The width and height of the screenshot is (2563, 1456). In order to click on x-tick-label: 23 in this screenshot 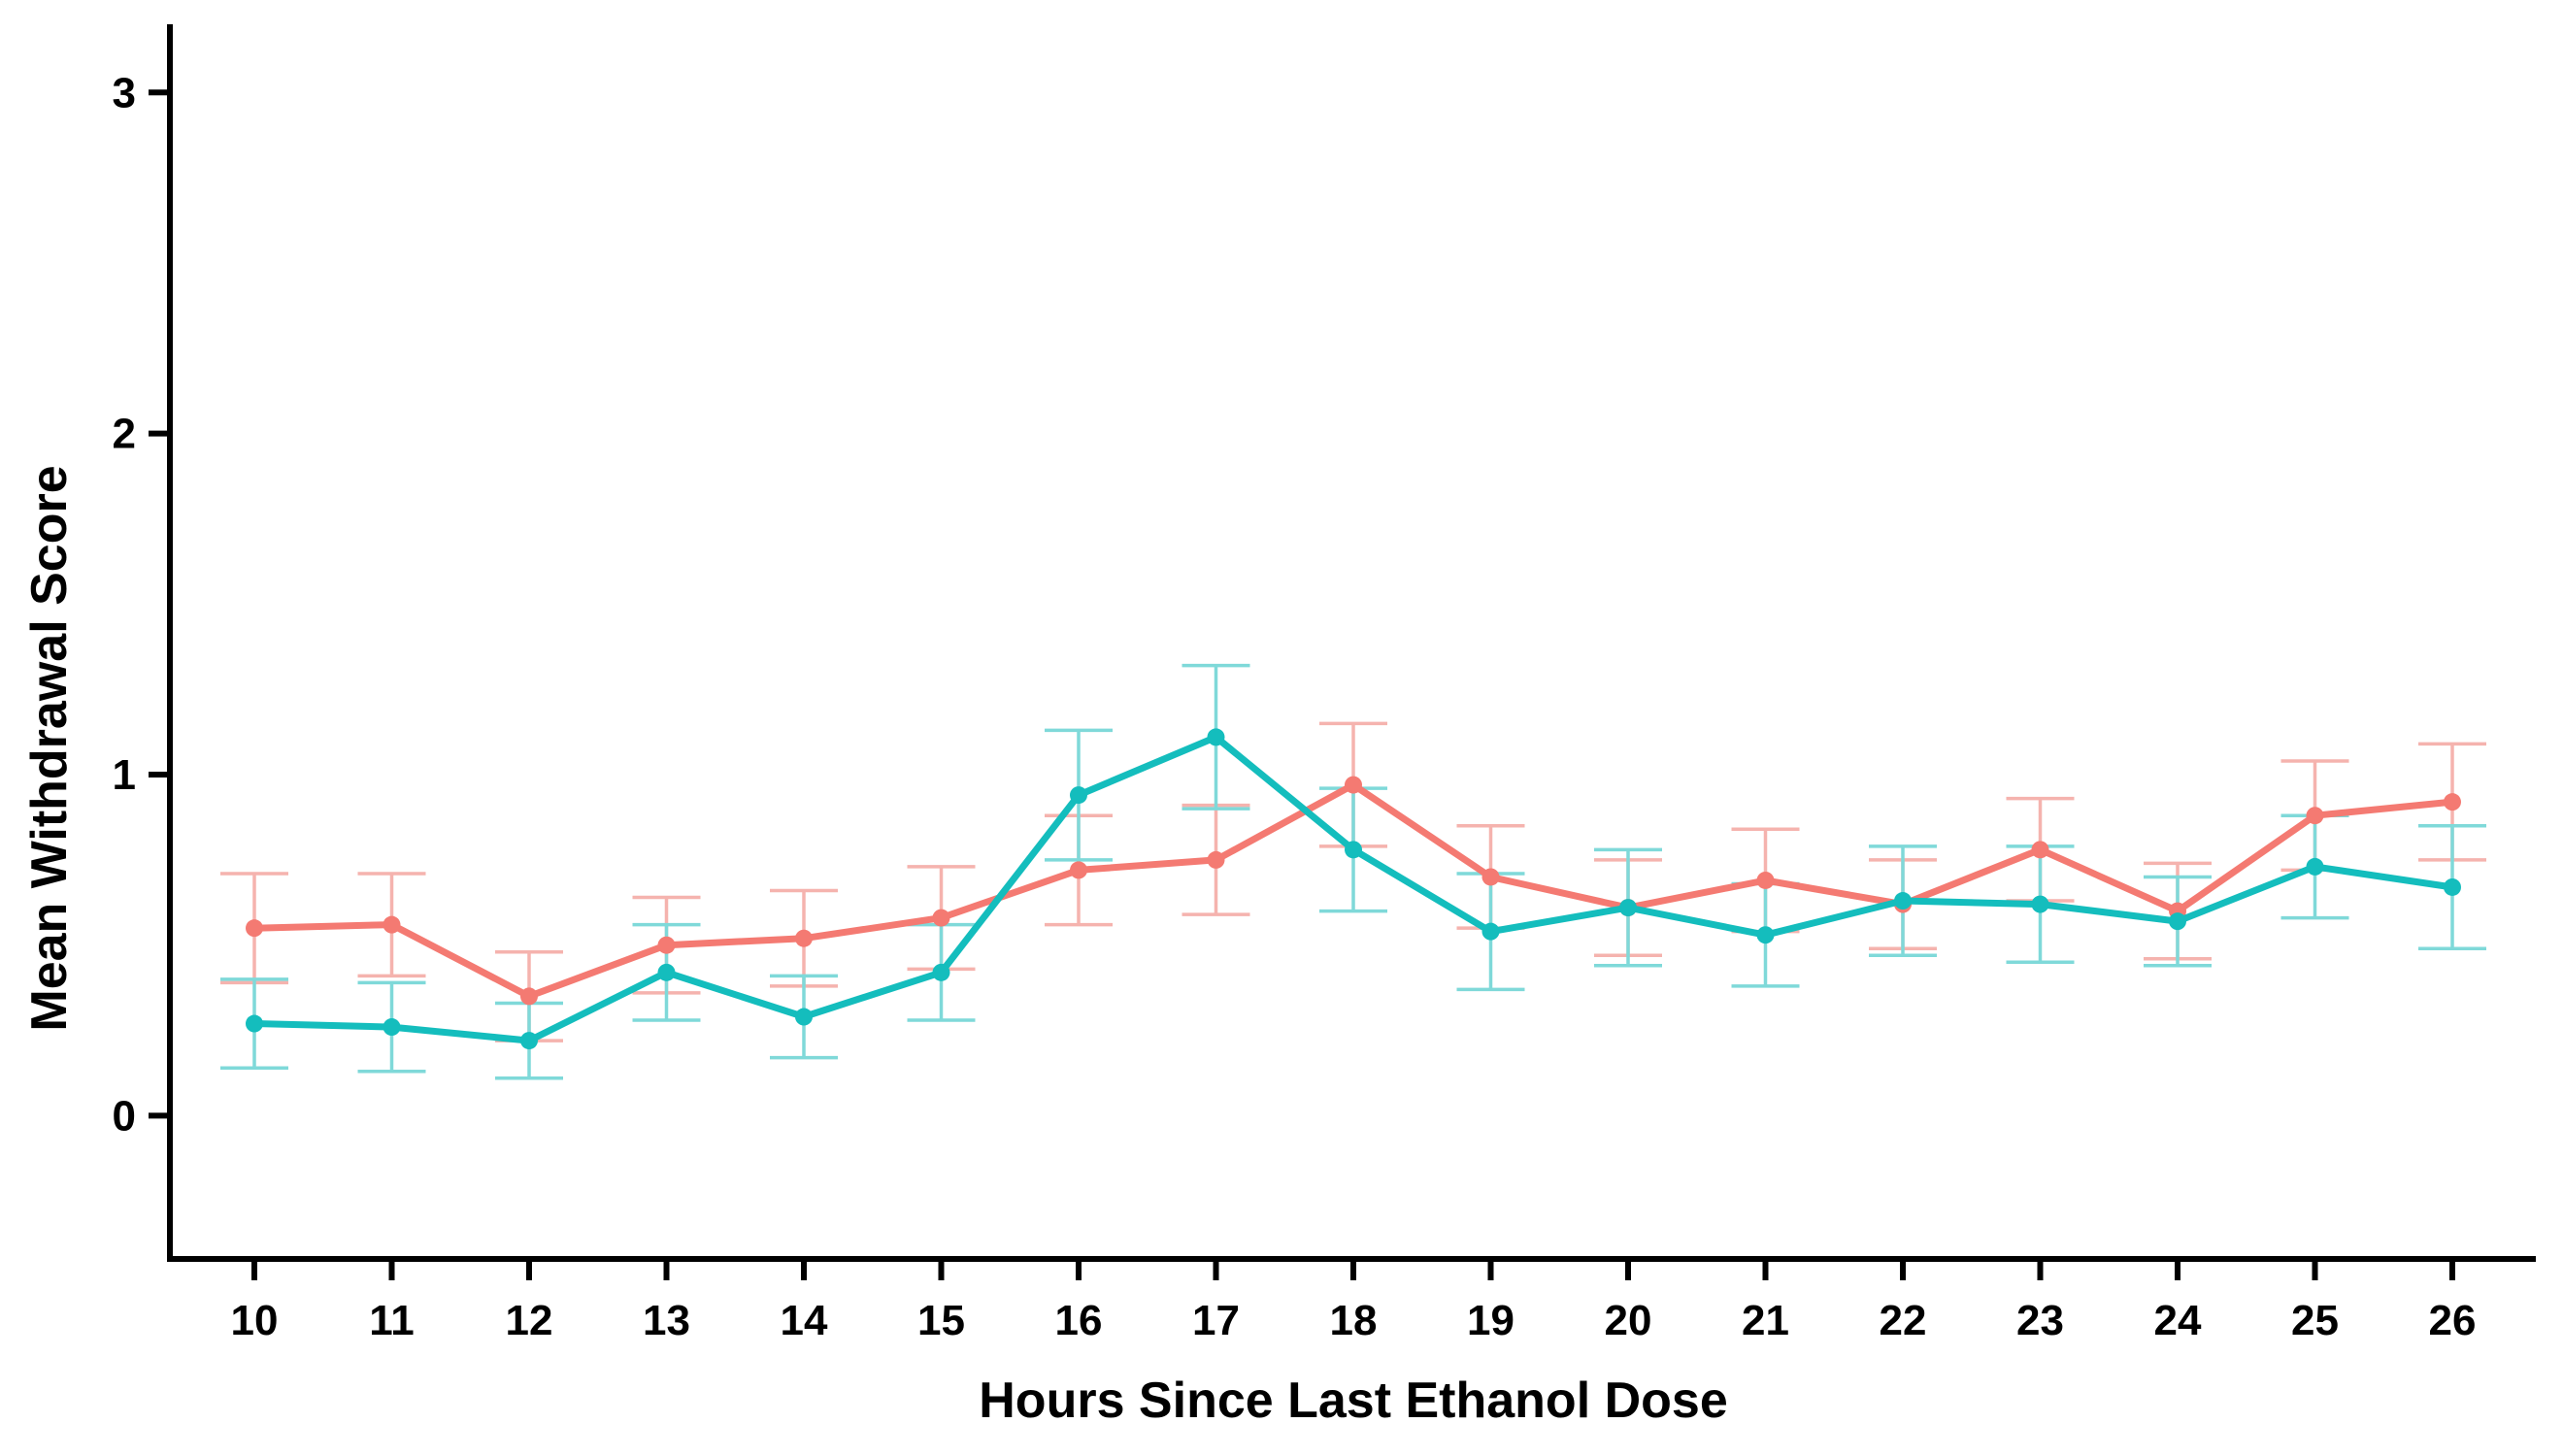, I will do `click(2040, 1320)`.